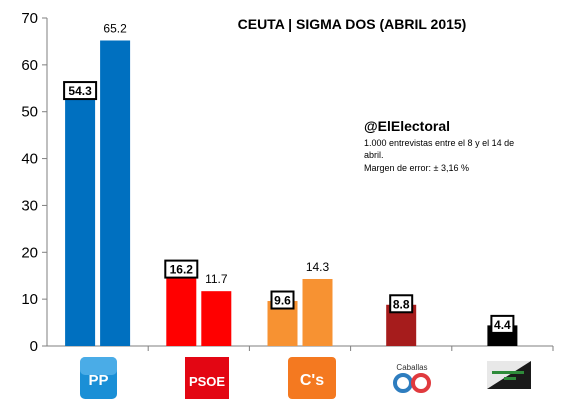 The image size is (565, 412). I want to click on y-tick-label: 0, so click(34, 346).